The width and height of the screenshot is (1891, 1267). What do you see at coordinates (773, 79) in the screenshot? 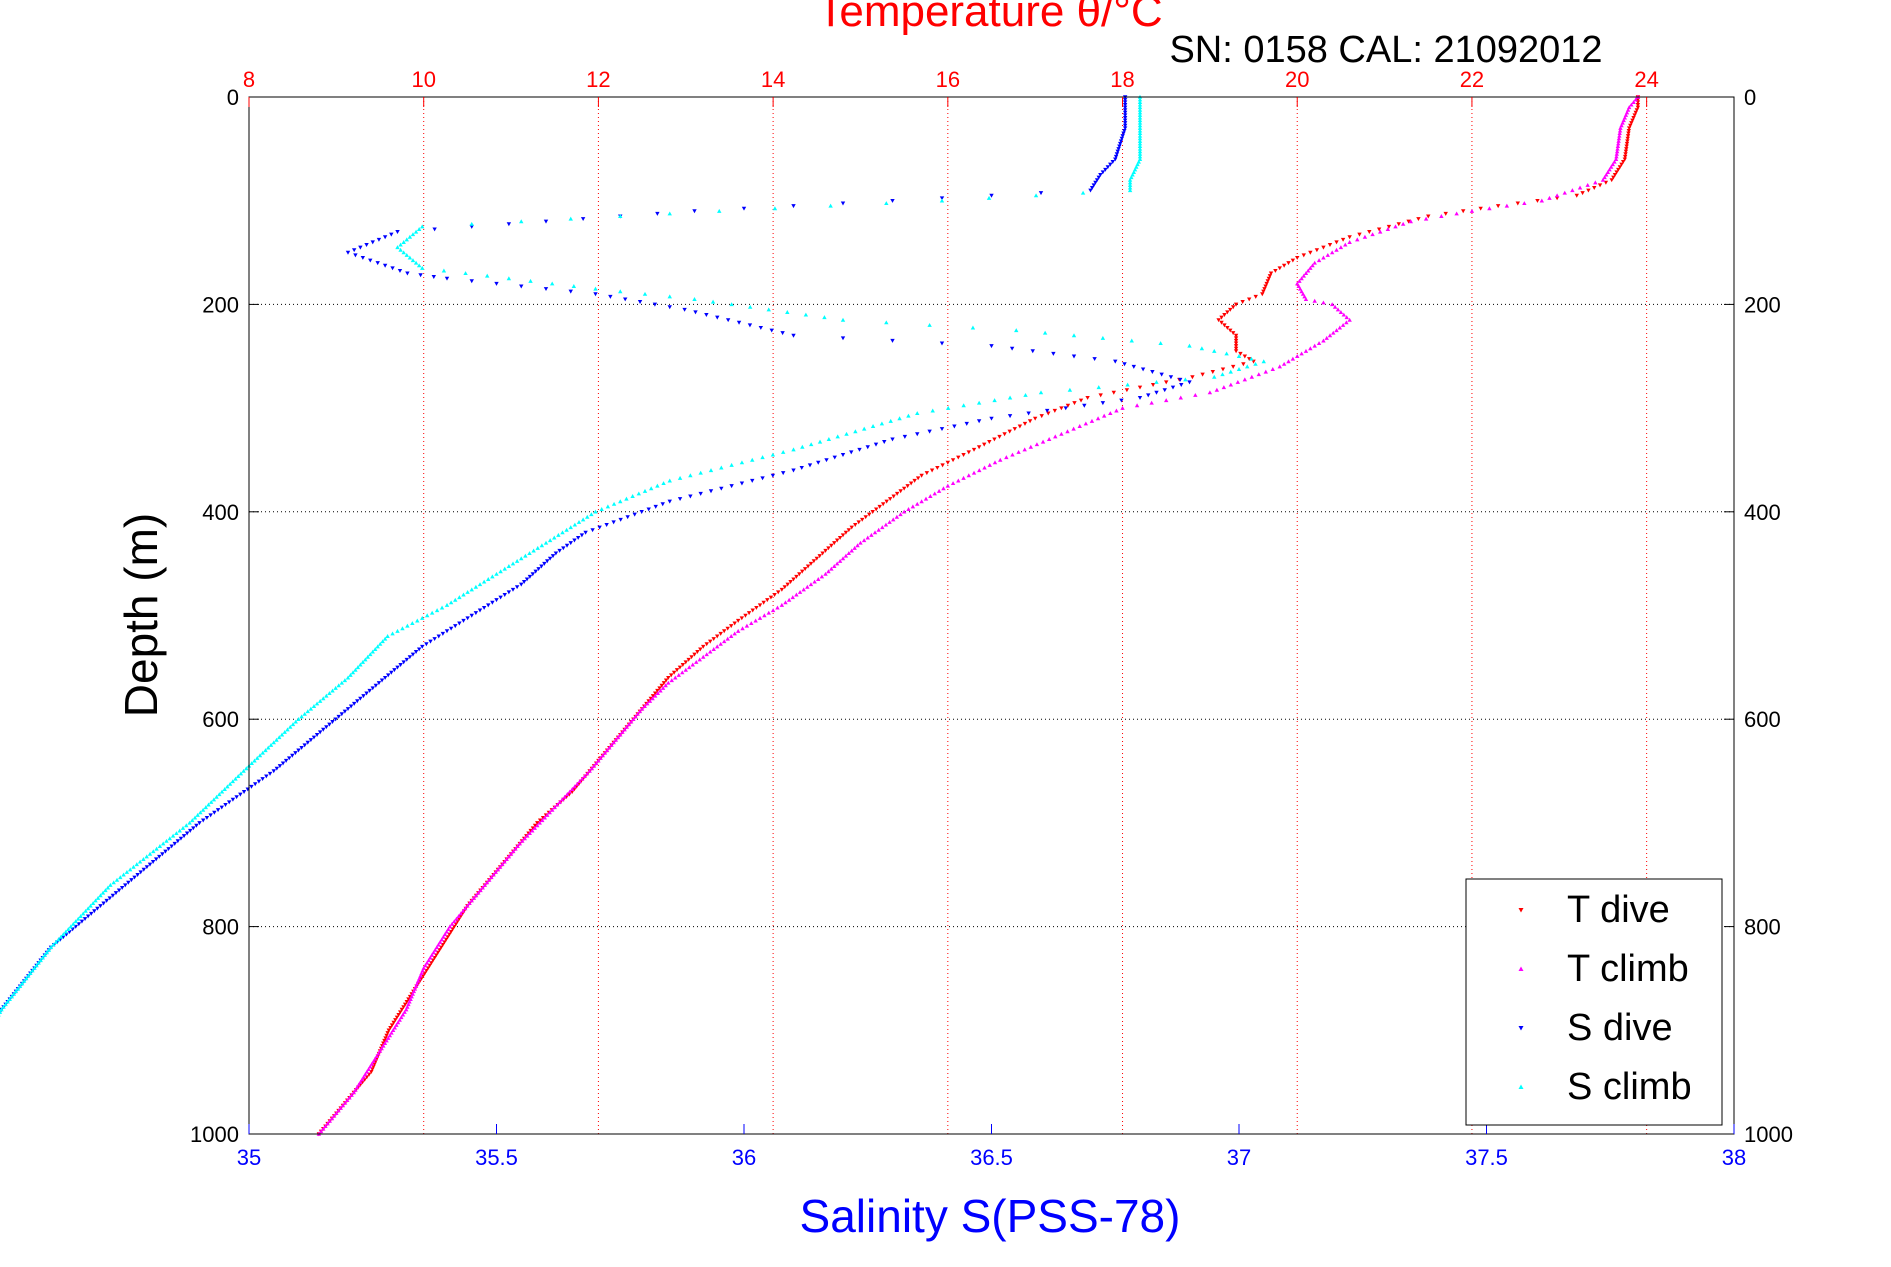
I see `x-top-tick-label: 14` at bounding box center [773, 79].